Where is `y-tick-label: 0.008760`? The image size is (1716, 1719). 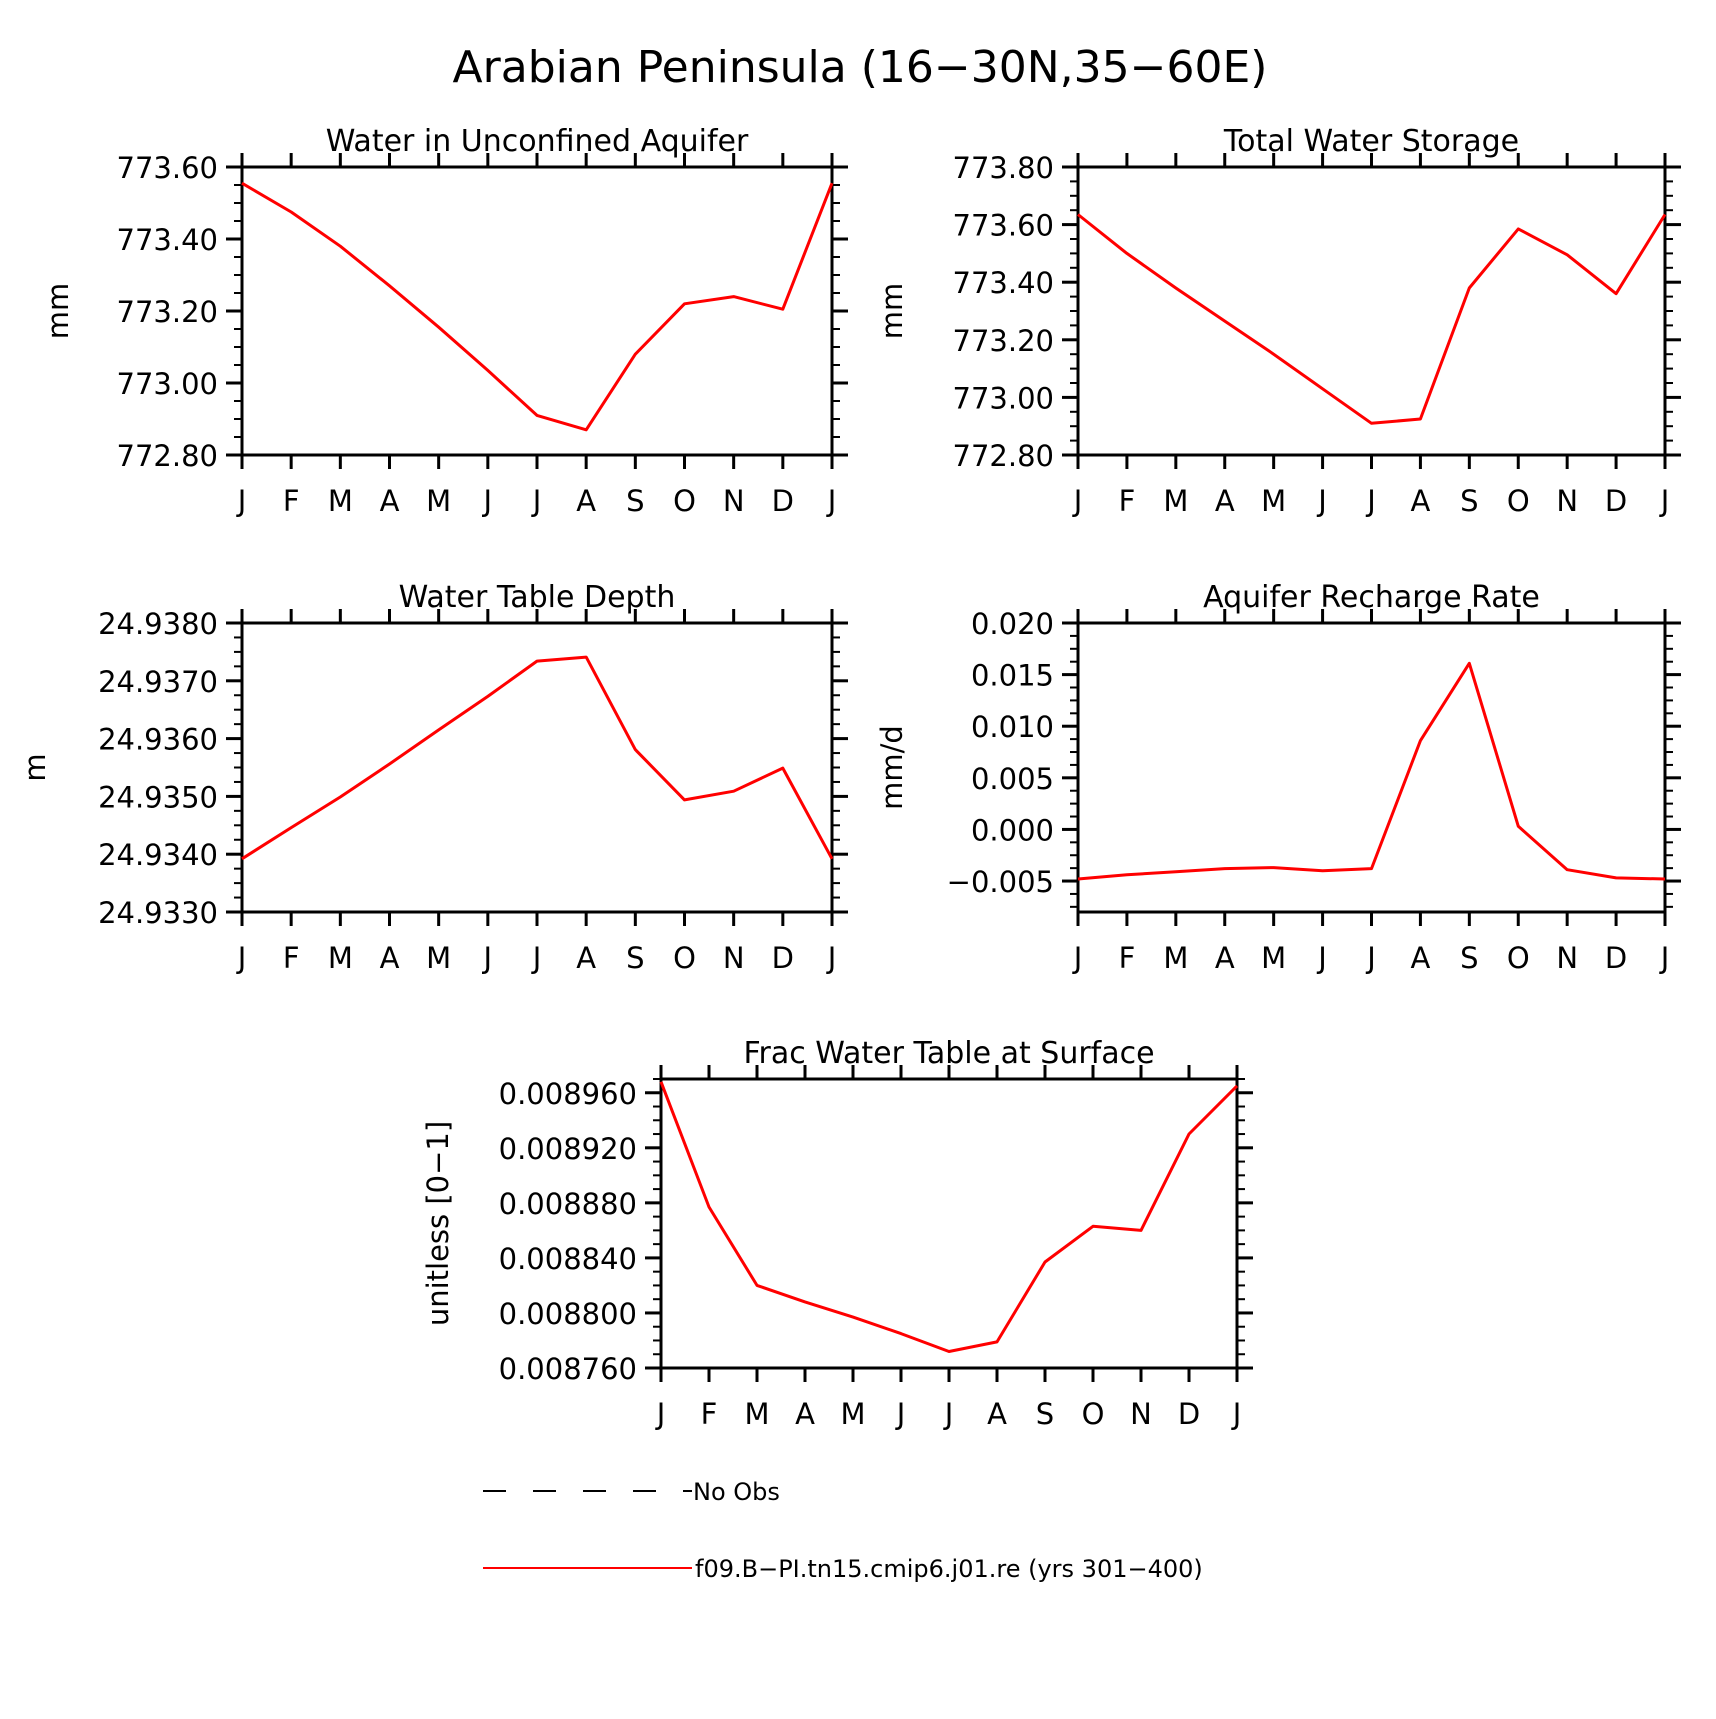 y-tick-label: 0.008760 is located at coordinates (568, 1369).